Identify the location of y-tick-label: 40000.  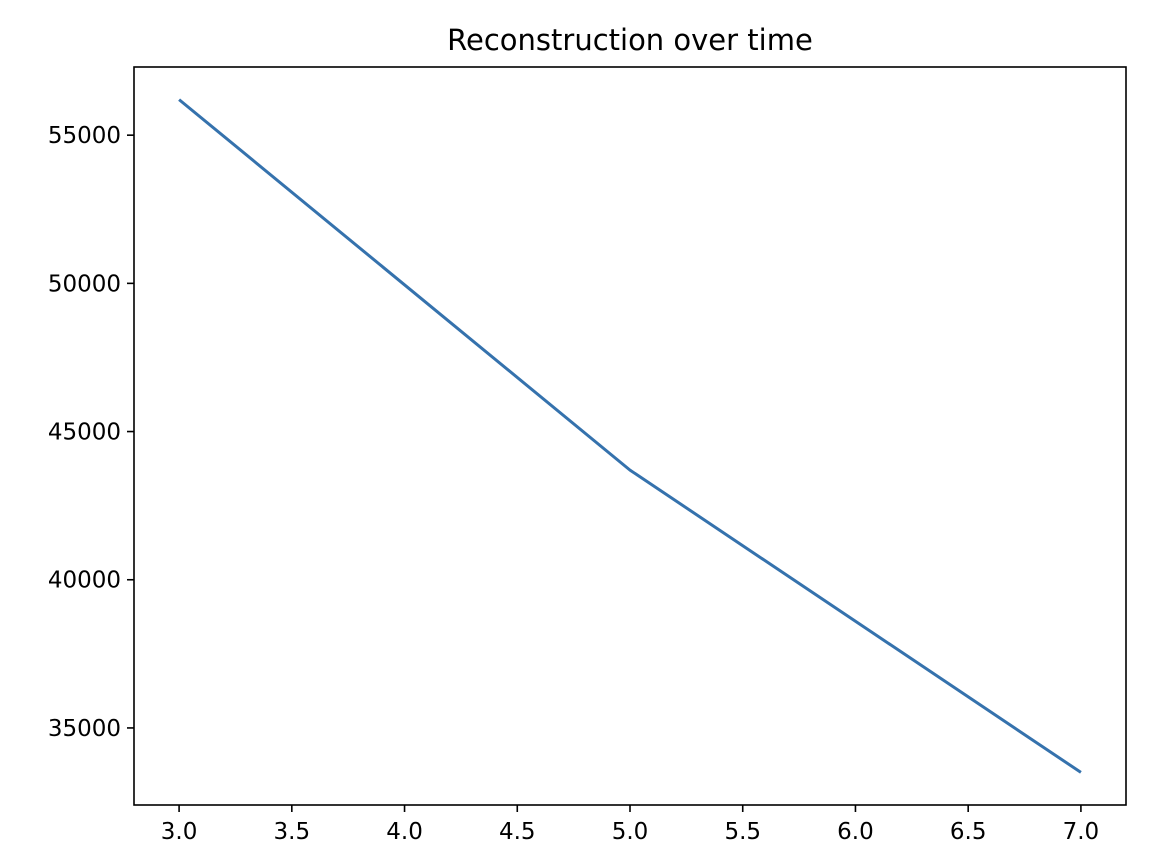
(84, 581).